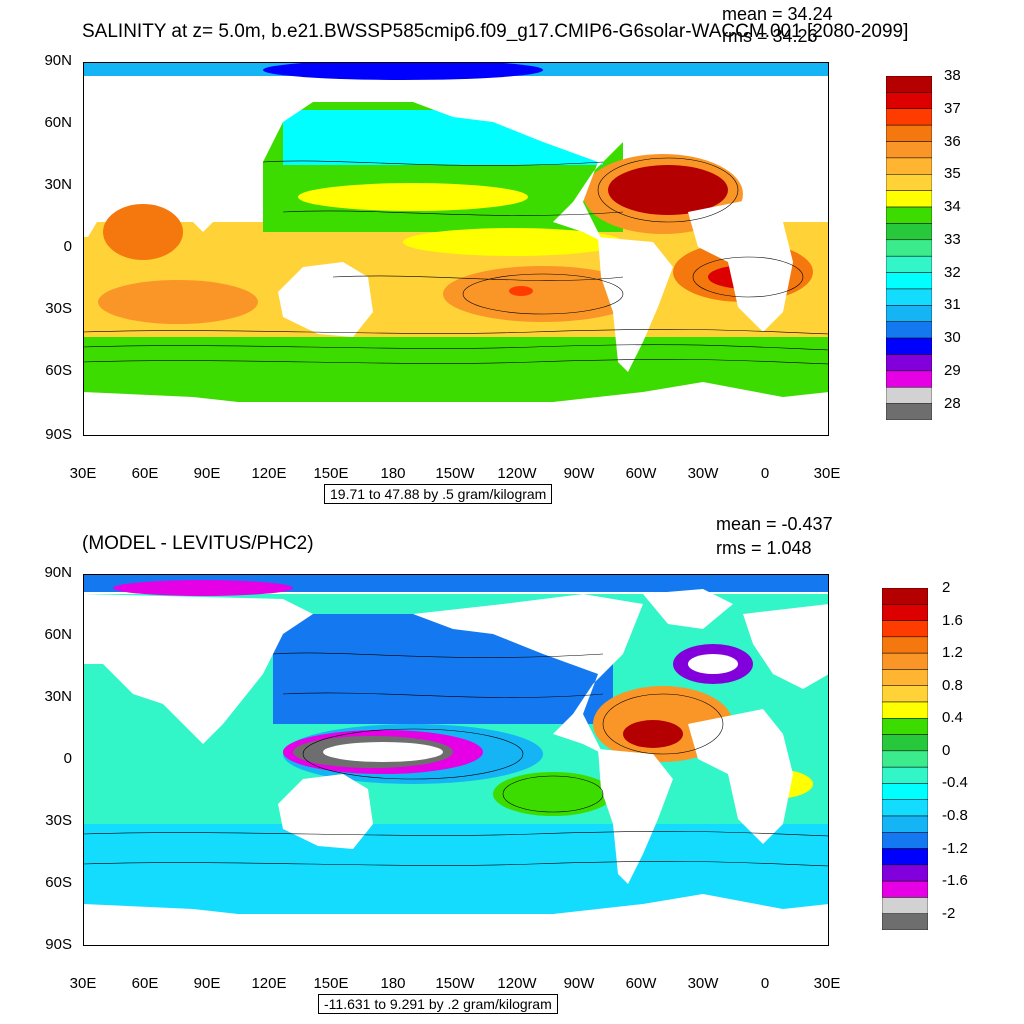 This screenshot has height=1024, width=1024. What do you see at coordinates (455, 473) in the screenshot?
I see `x-tick-label: 150W` at bounding box center [455, 473].